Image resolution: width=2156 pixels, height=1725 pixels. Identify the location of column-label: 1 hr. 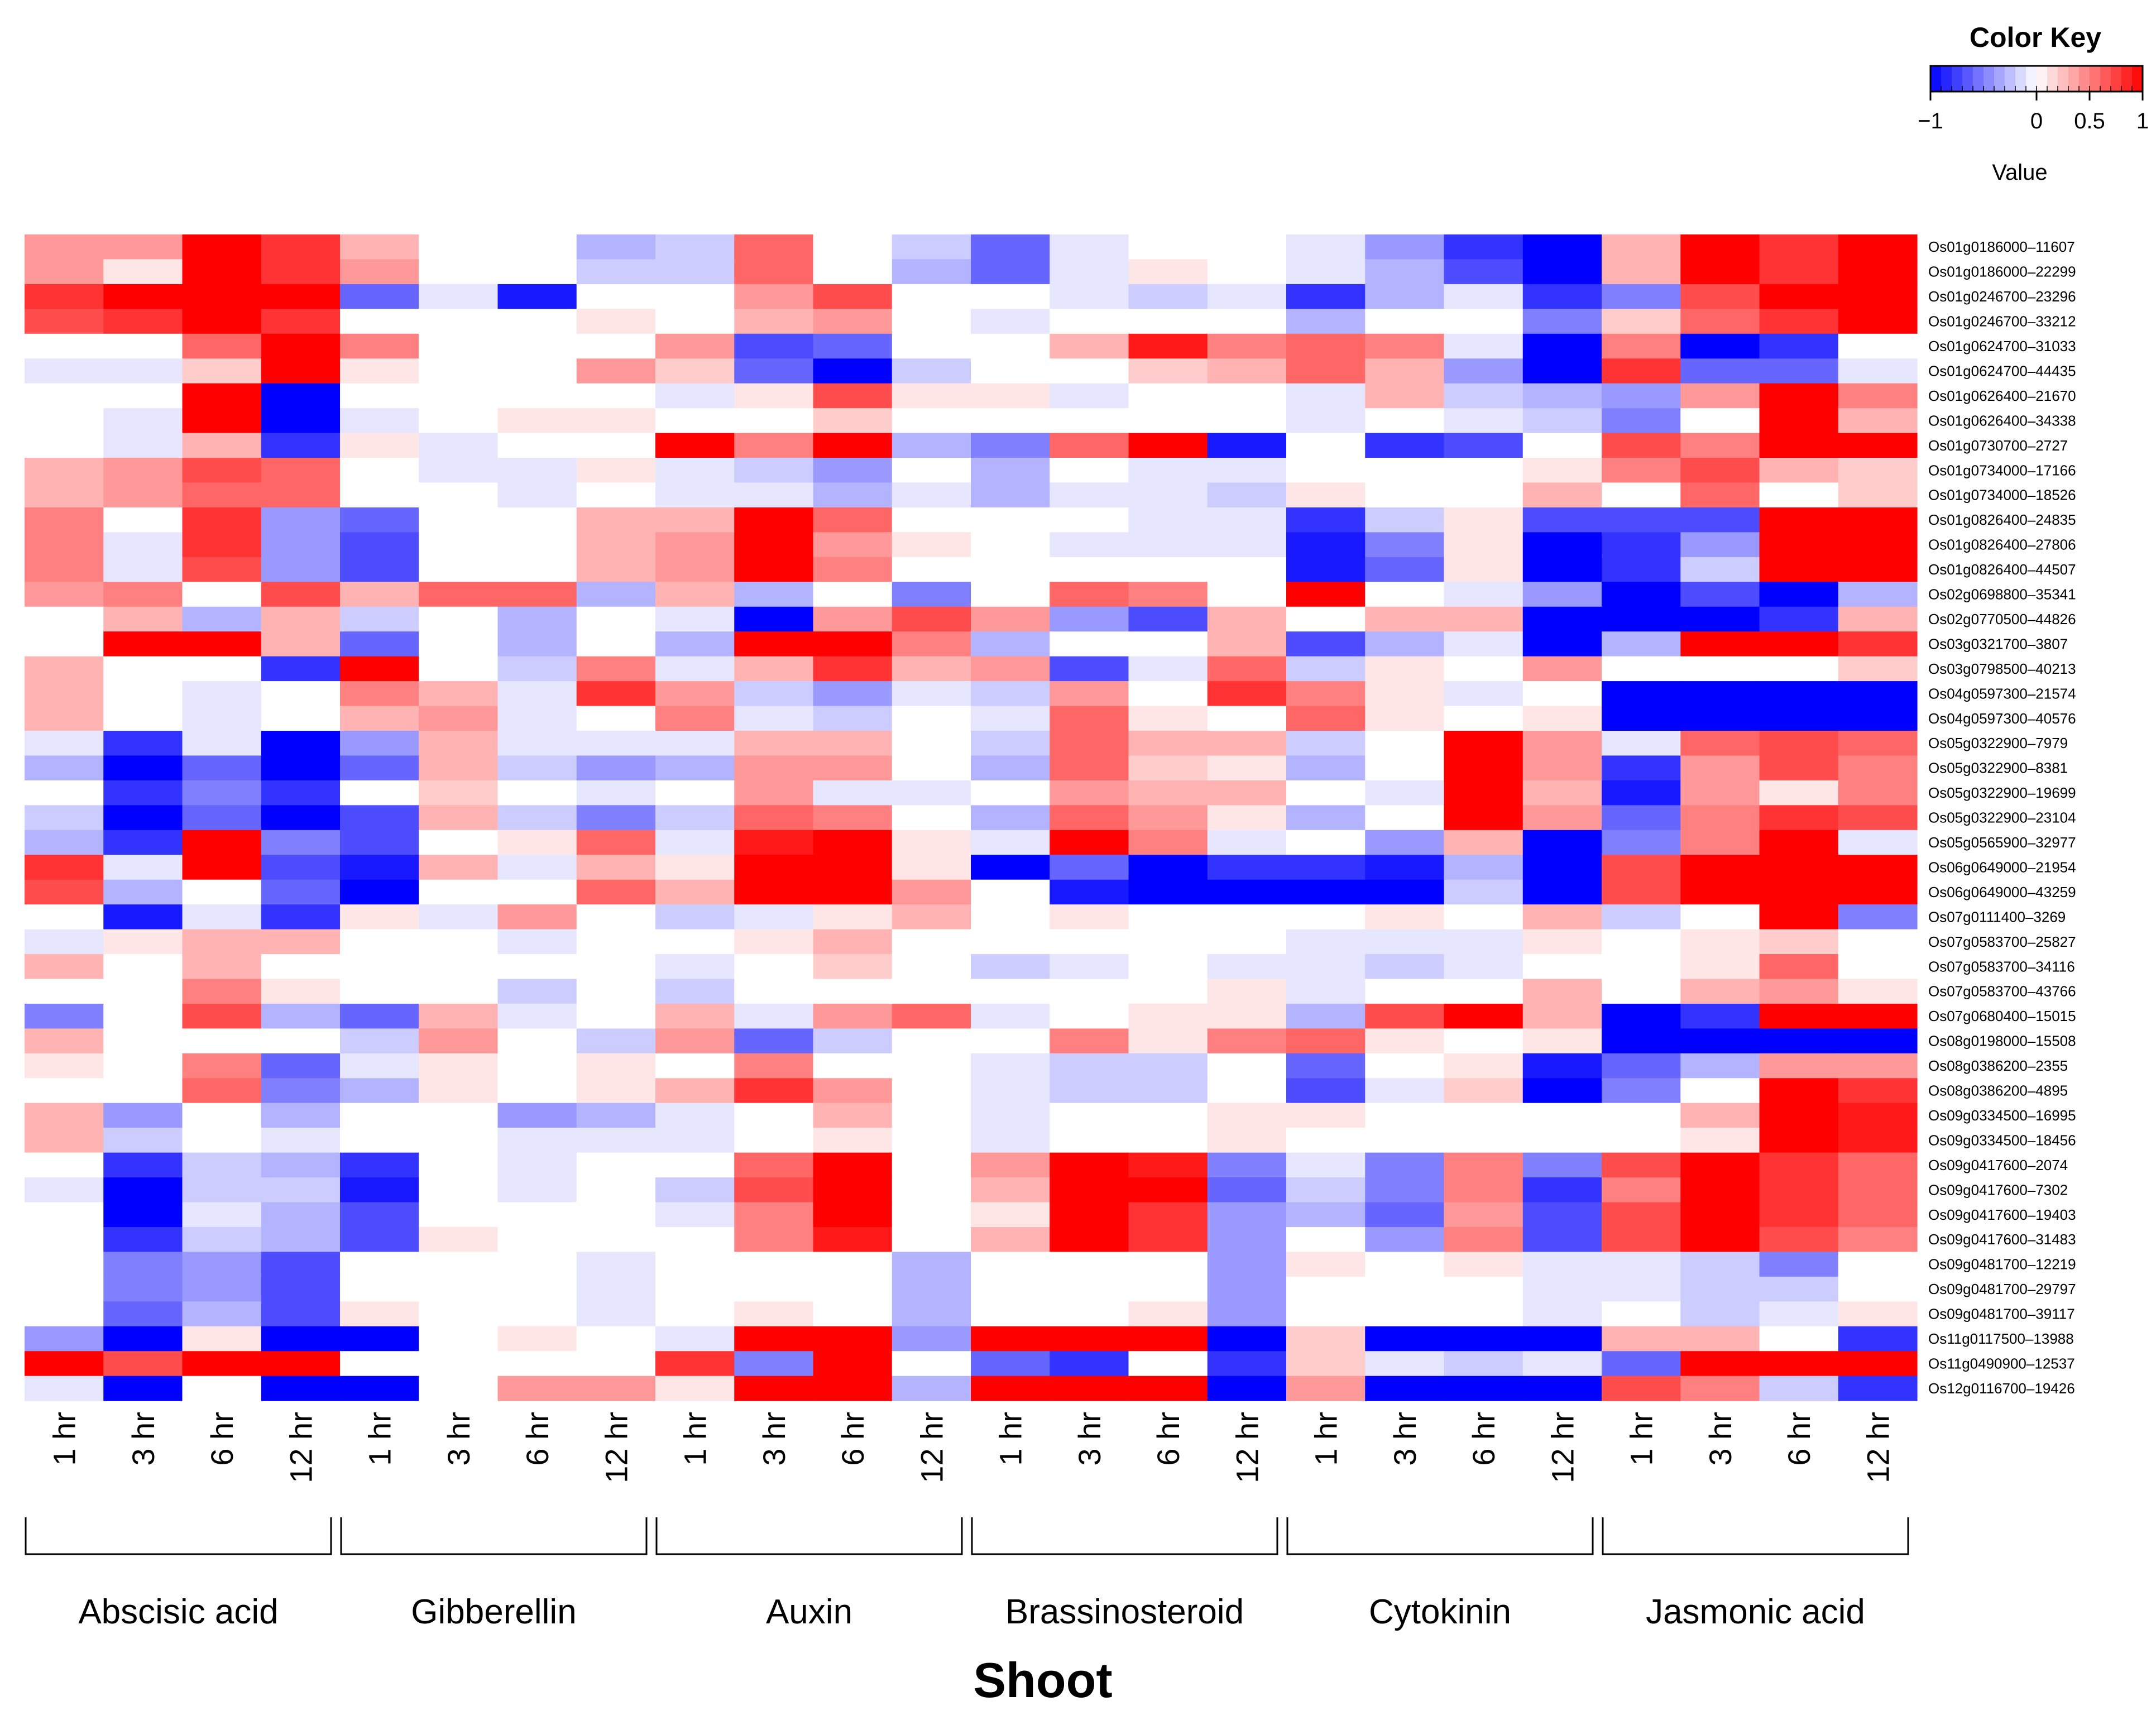
(1642, 1439).